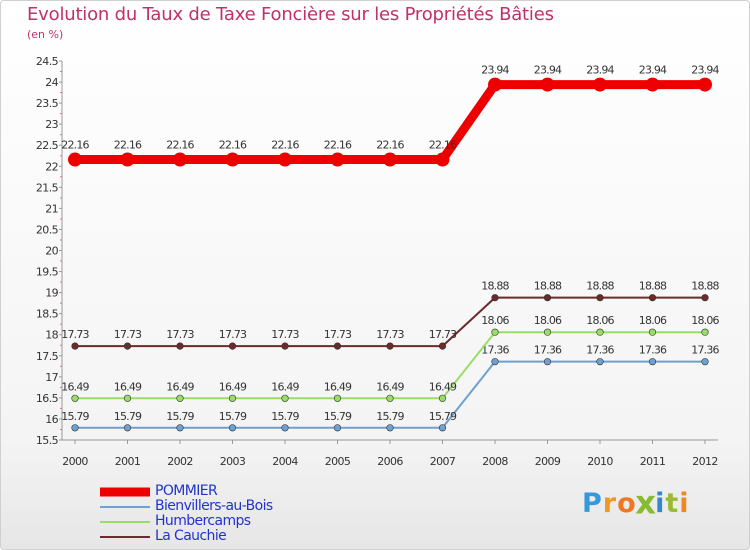  Describe the element at coordinates (51, 335) in the screenshot. I see `y-tick-label: 18` at that location.